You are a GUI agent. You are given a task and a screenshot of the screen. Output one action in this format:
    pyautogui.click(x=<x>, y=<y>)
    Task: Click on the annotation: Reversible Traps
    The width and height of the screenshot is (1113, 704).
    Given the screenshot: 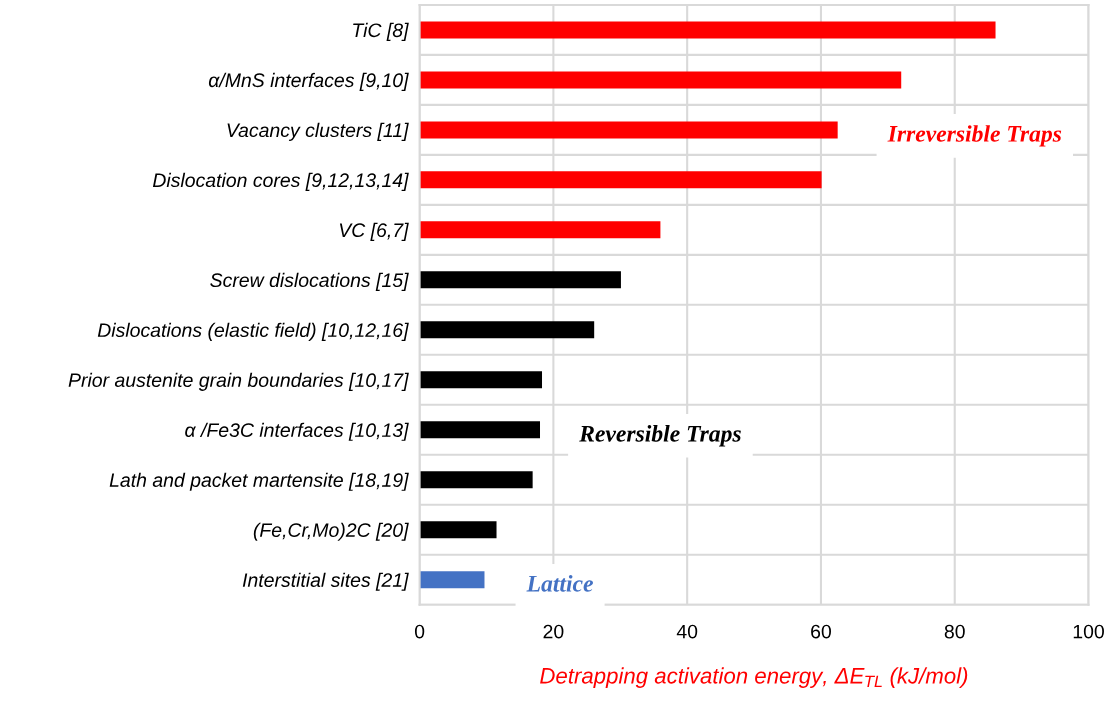 What is the action you would take?
    pyautogui.click(x=660, y=436)
    